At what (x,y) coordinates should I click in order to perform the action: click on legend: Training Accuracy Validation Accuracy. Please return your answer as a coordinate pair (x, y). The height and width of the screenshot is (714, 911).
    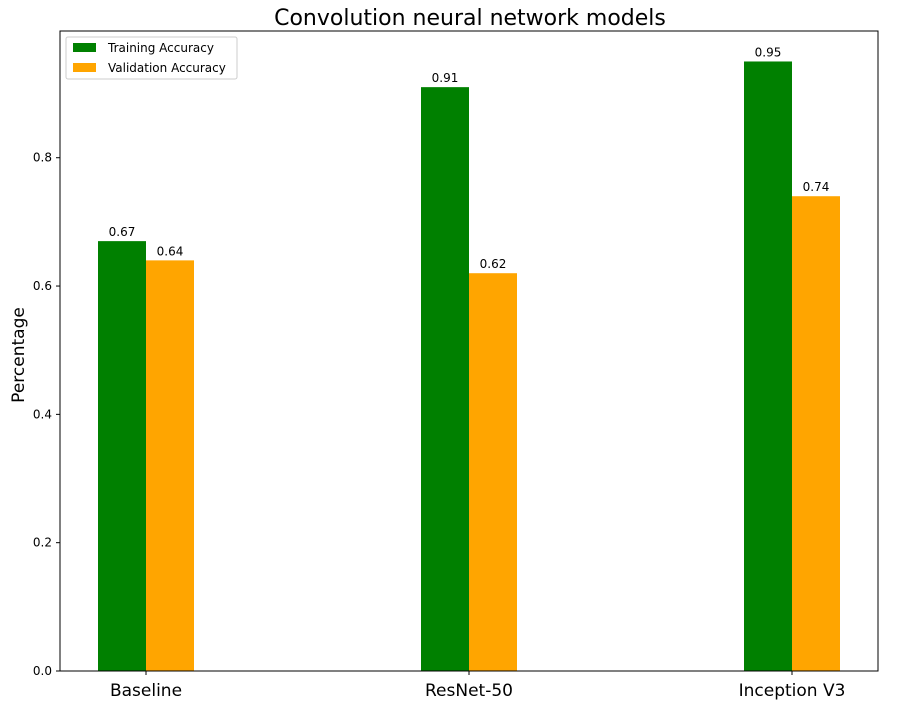
    Looking at the image, I should click on (151, 58).